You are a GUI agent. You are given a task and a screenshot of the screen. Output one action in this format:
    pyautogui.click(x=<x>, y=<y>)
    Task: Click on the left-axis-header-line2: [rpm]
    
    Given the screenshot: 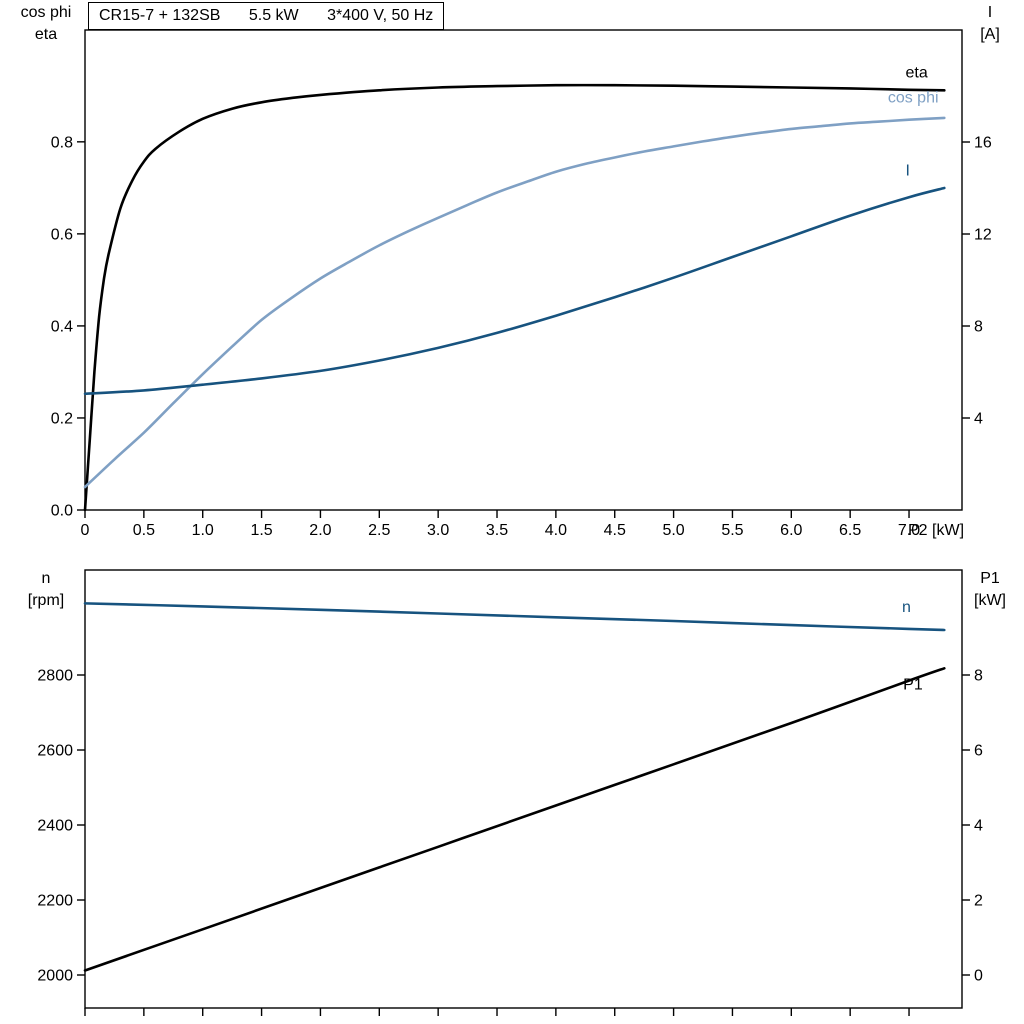 What is the action you would take?
    pyautogui.click(x=46, y=600)
    